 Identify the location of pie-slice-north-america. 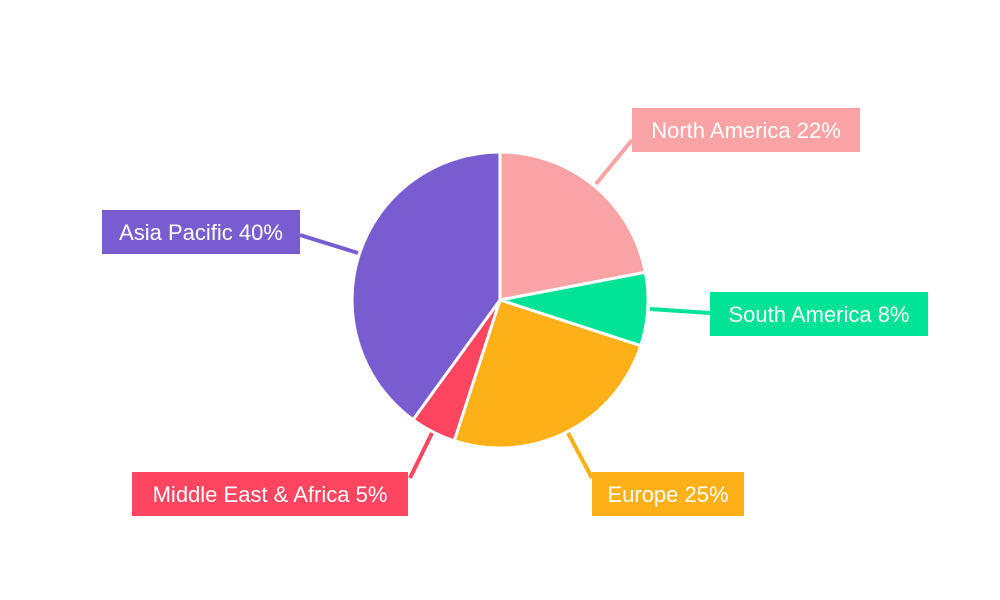
(573, 226).